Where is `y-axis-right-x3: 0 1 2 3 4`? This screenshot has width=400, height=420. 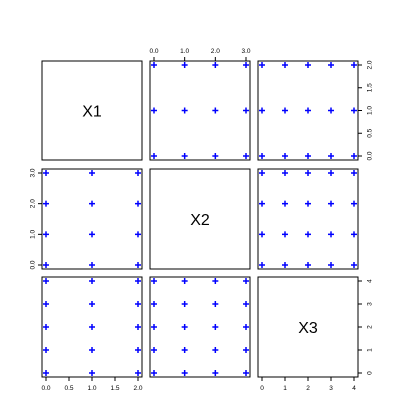
y-axis-right-x3: 0 1 2 3 4 is located at coordinates (365, 327).